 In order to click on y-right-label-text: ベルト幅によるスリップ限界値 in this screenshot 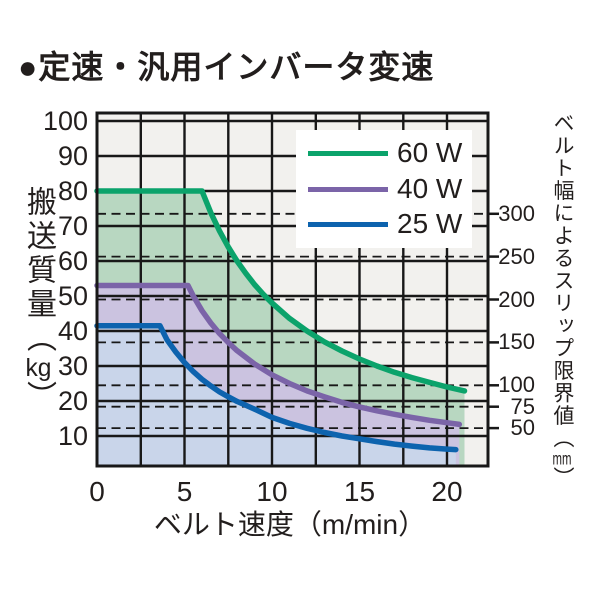, I will do `click(562, 269)`.